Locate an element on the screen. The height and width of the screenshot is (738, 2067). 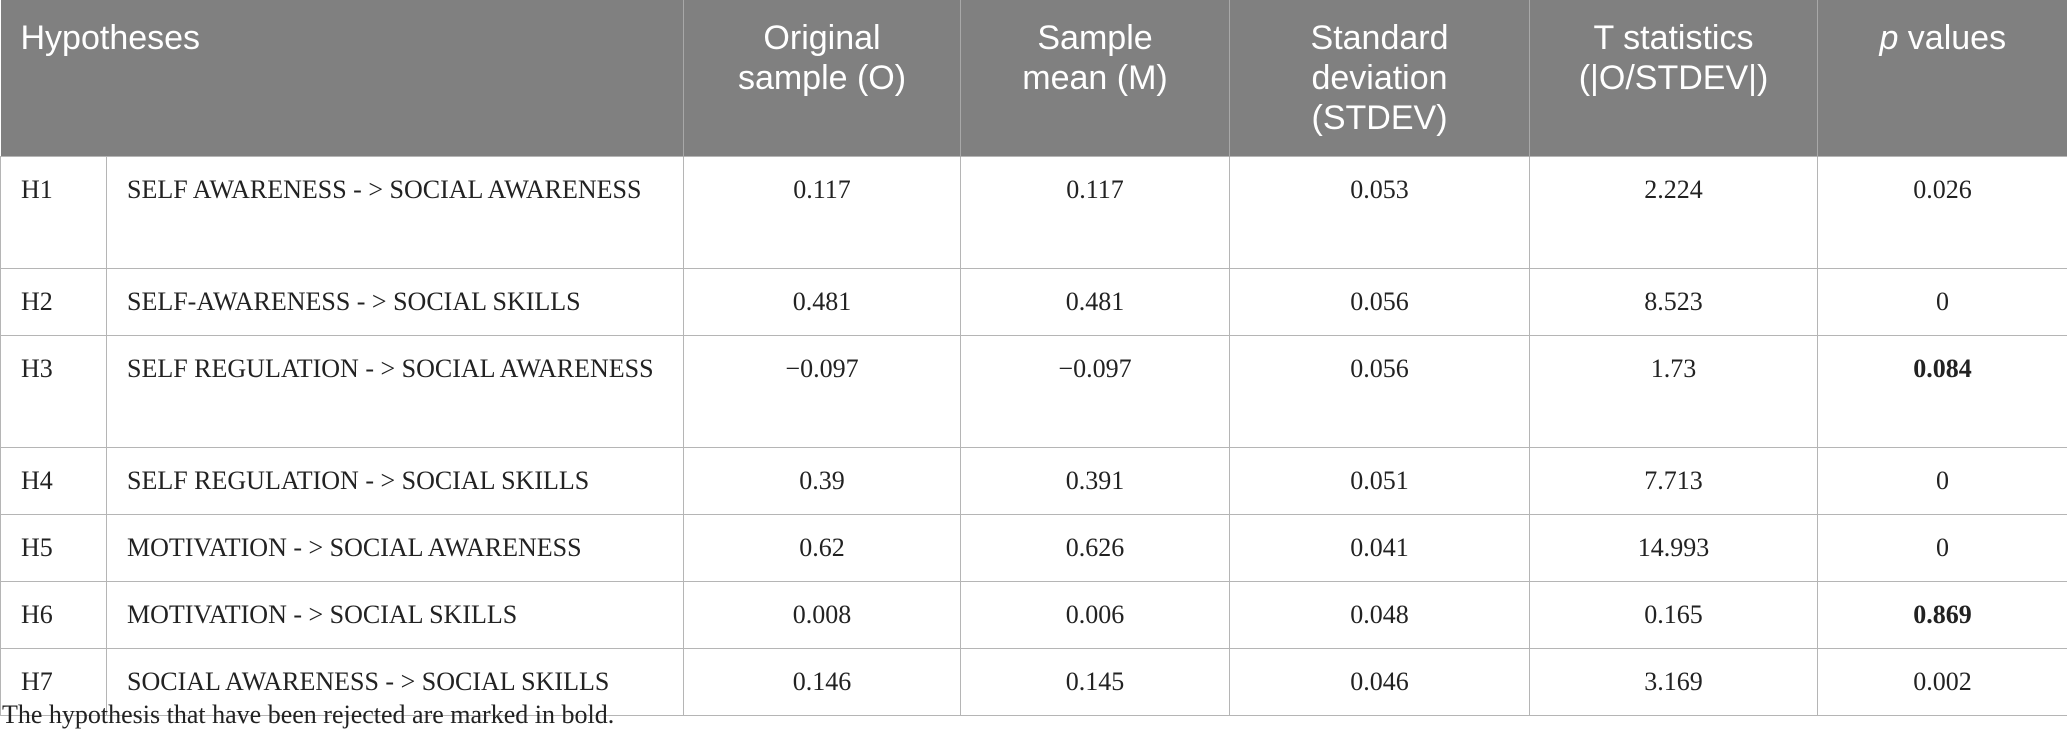
header-sample-mean-line2: mean (M) is located at coordinates (1095, 78).